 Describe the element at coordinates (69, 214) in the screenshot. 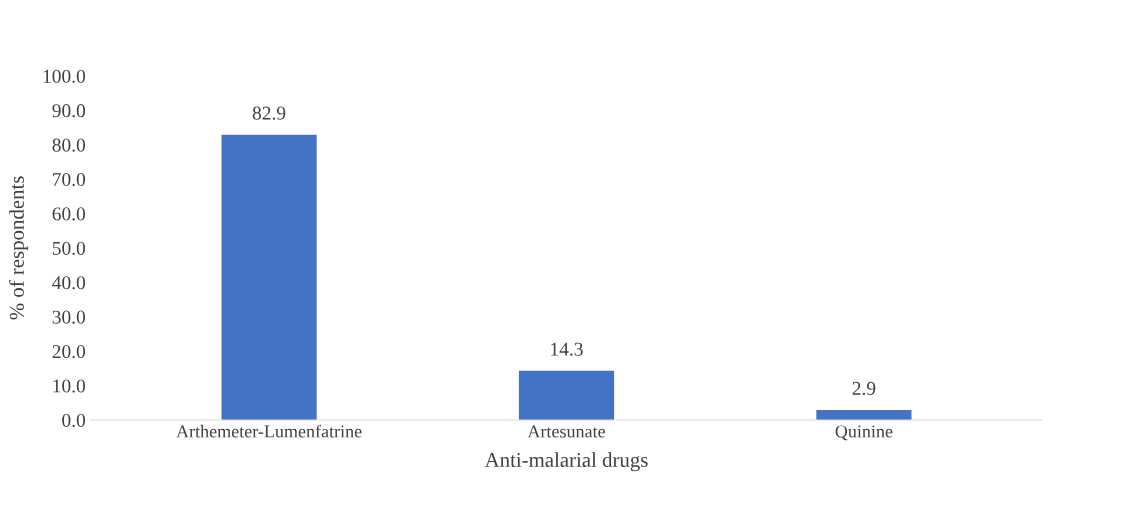

I see `y-tick-label: 60.0` at that location.